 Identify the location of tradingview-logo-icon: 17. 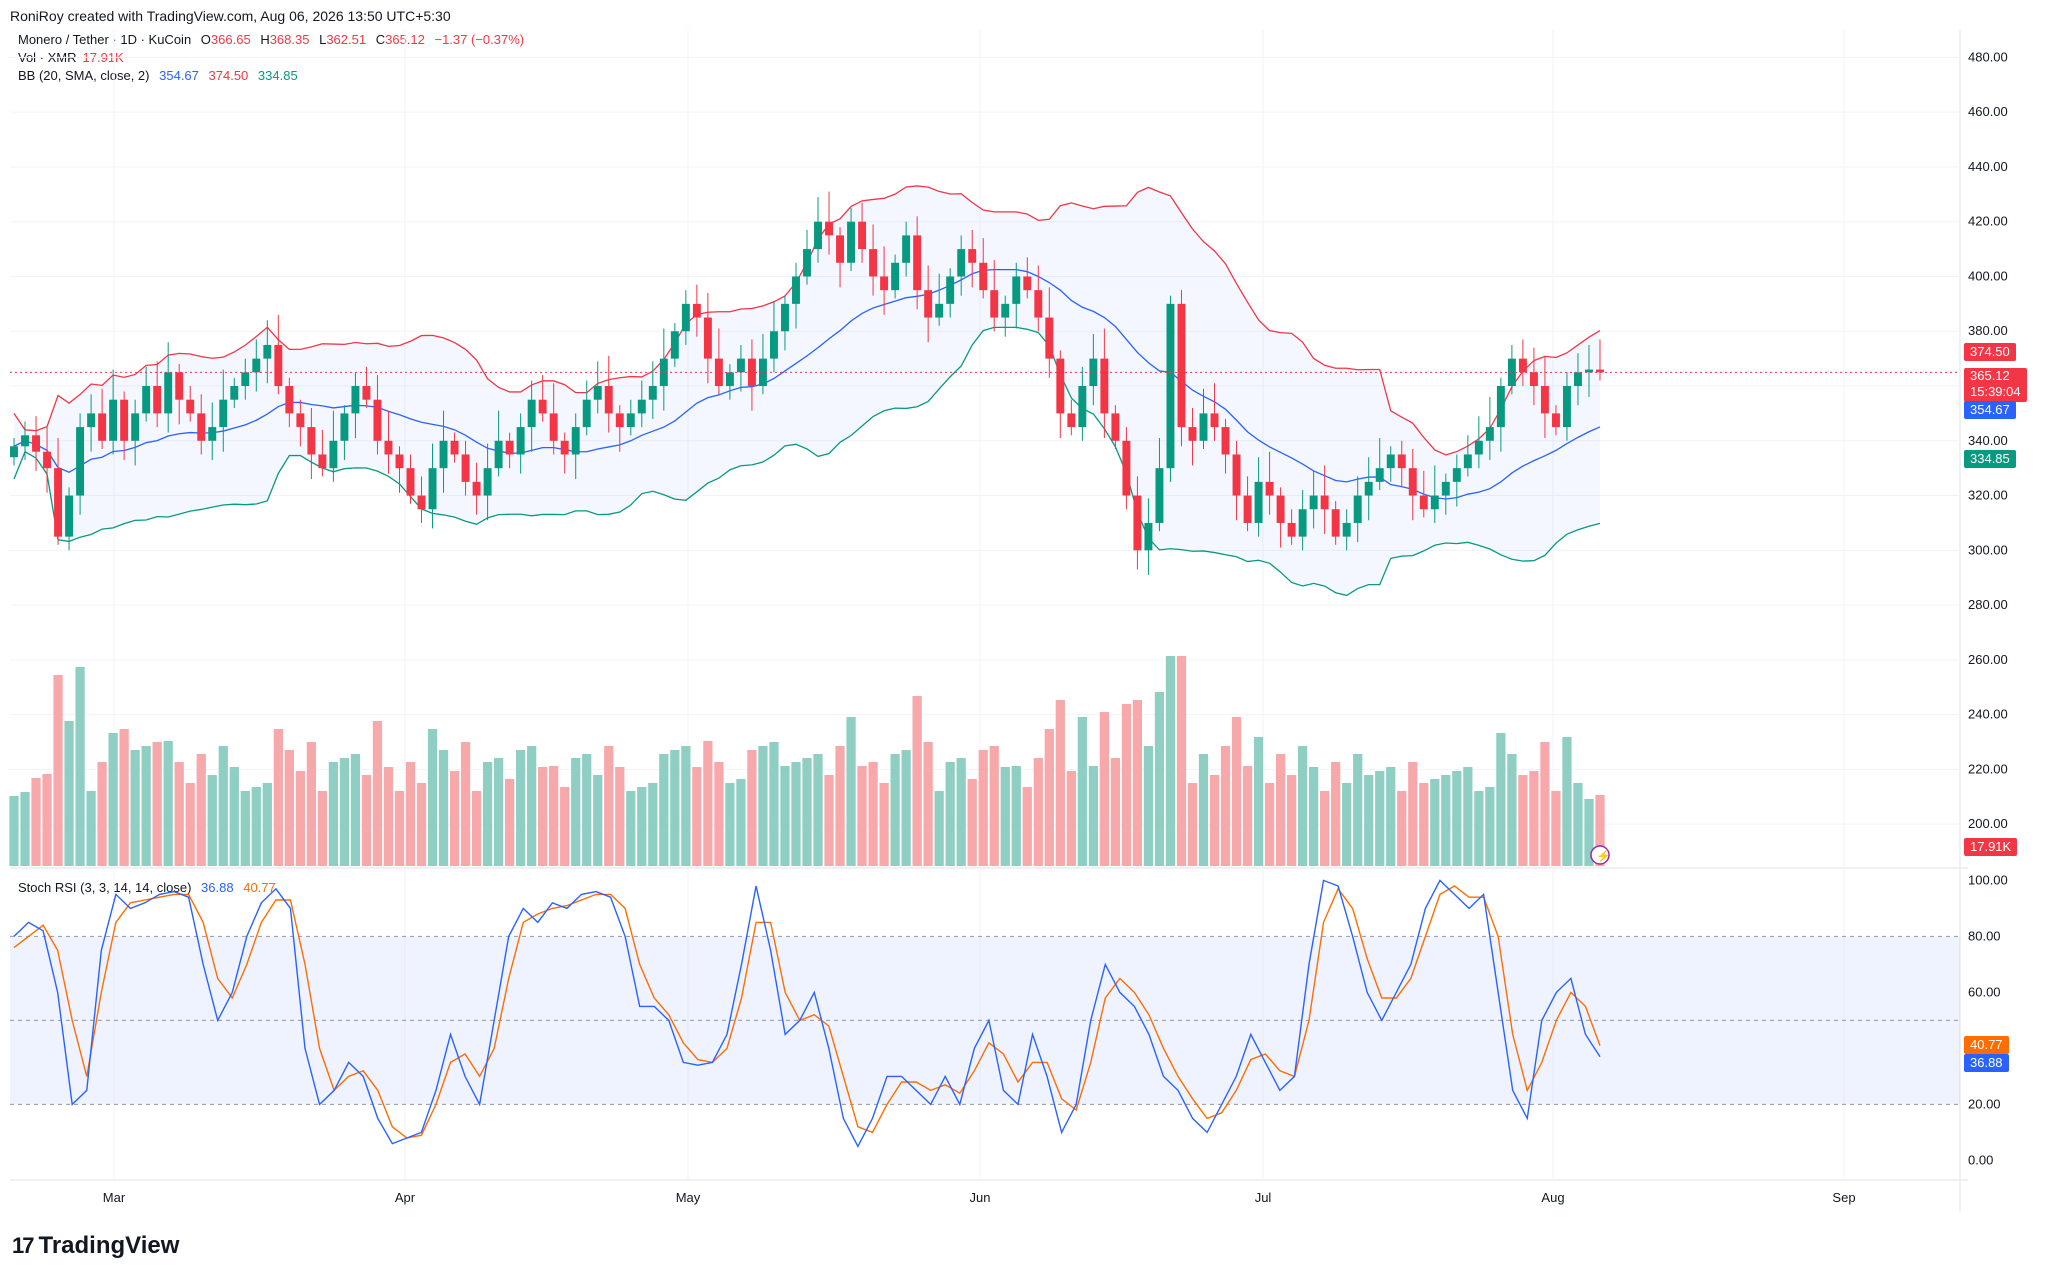
(23, 1245).